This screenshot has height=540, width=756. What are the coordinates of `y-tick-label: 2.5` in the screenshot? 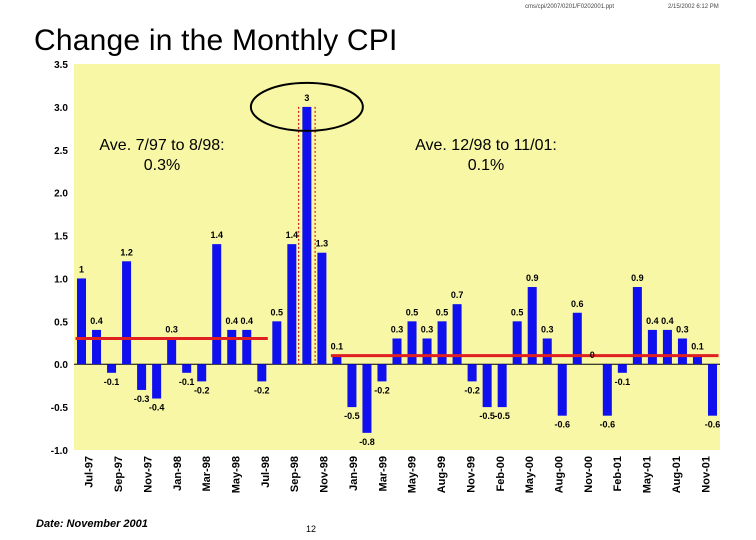 It's located at (61, 151).